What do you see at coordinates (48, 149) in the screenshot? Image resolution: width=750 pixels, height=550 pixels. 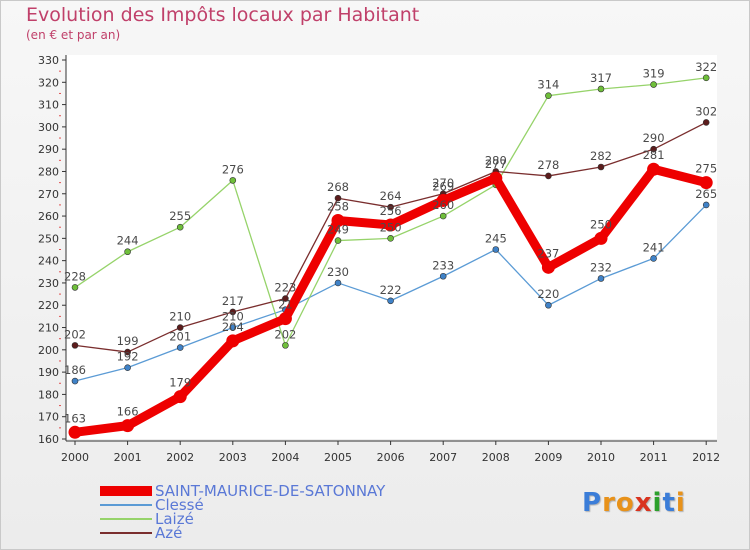 I see `y-tick-label: 290` at bounding box center [48, 149].